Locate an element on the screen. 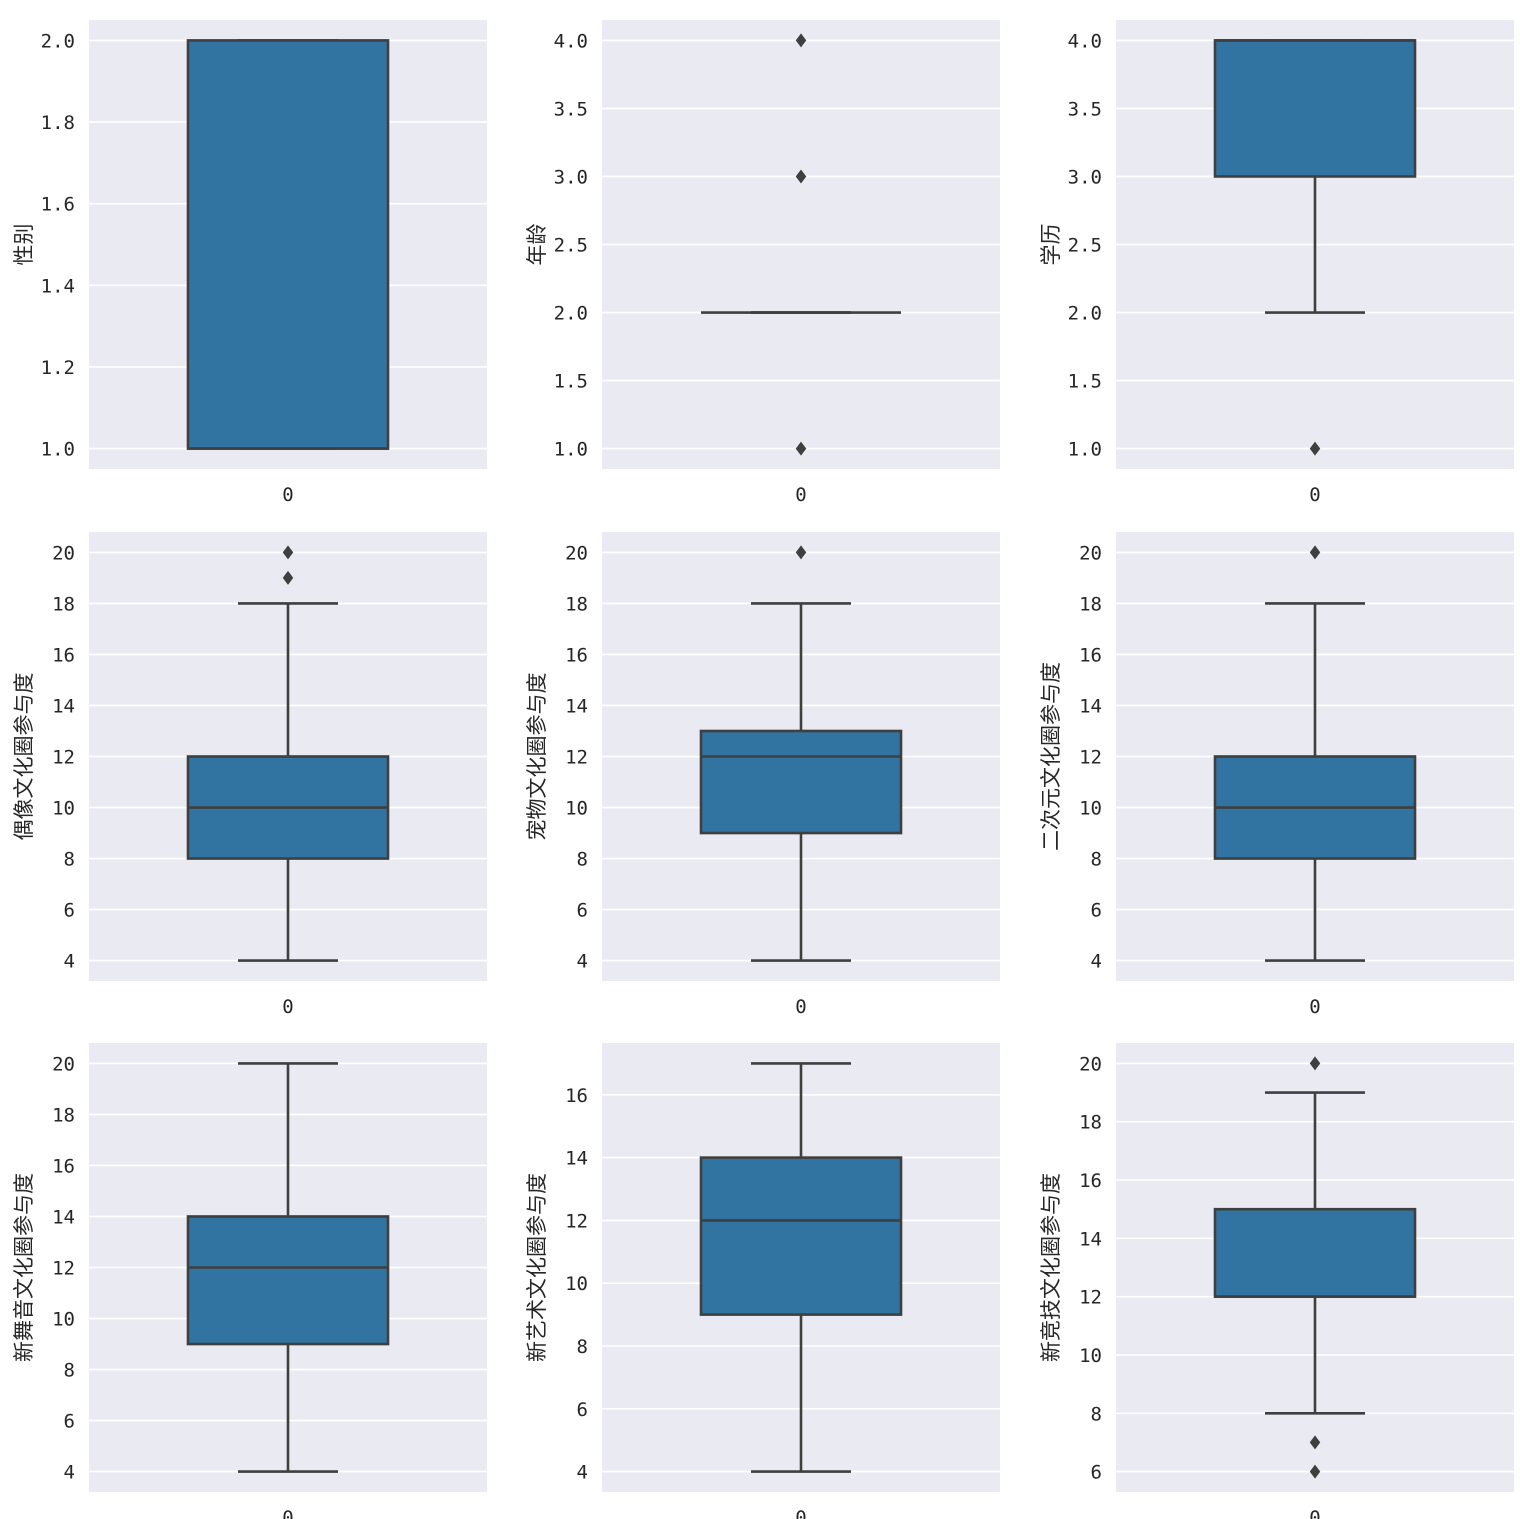 The width and height of the screenshot is (1520, 1519). chart-panel-1: 1.0 1.2 1.4 1.6 1.8 2.0 0 性别 is located at coordinates (249, 263).